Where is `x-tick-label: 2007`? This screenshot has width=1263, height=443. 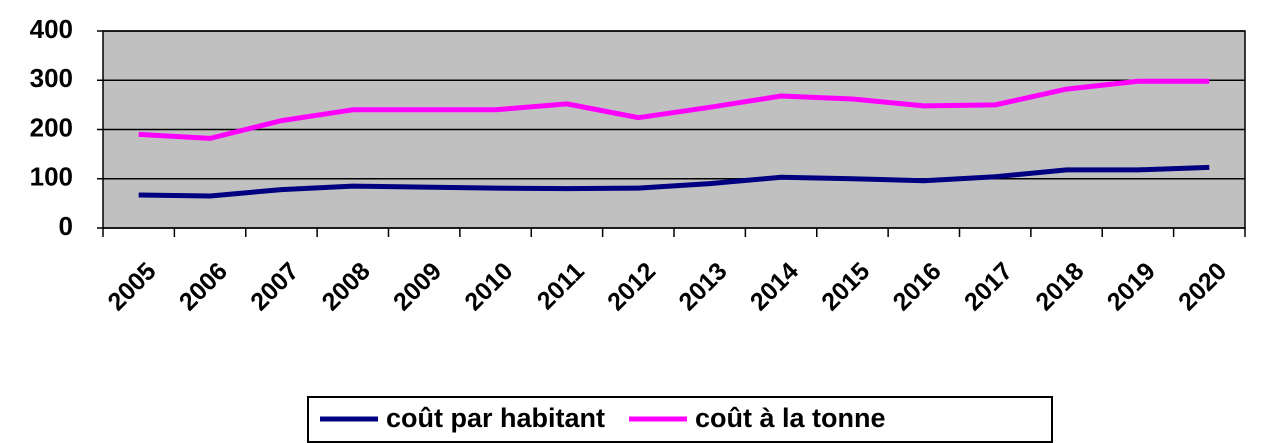
x-tick-label: 2007 is located at coordinates (274, 286).